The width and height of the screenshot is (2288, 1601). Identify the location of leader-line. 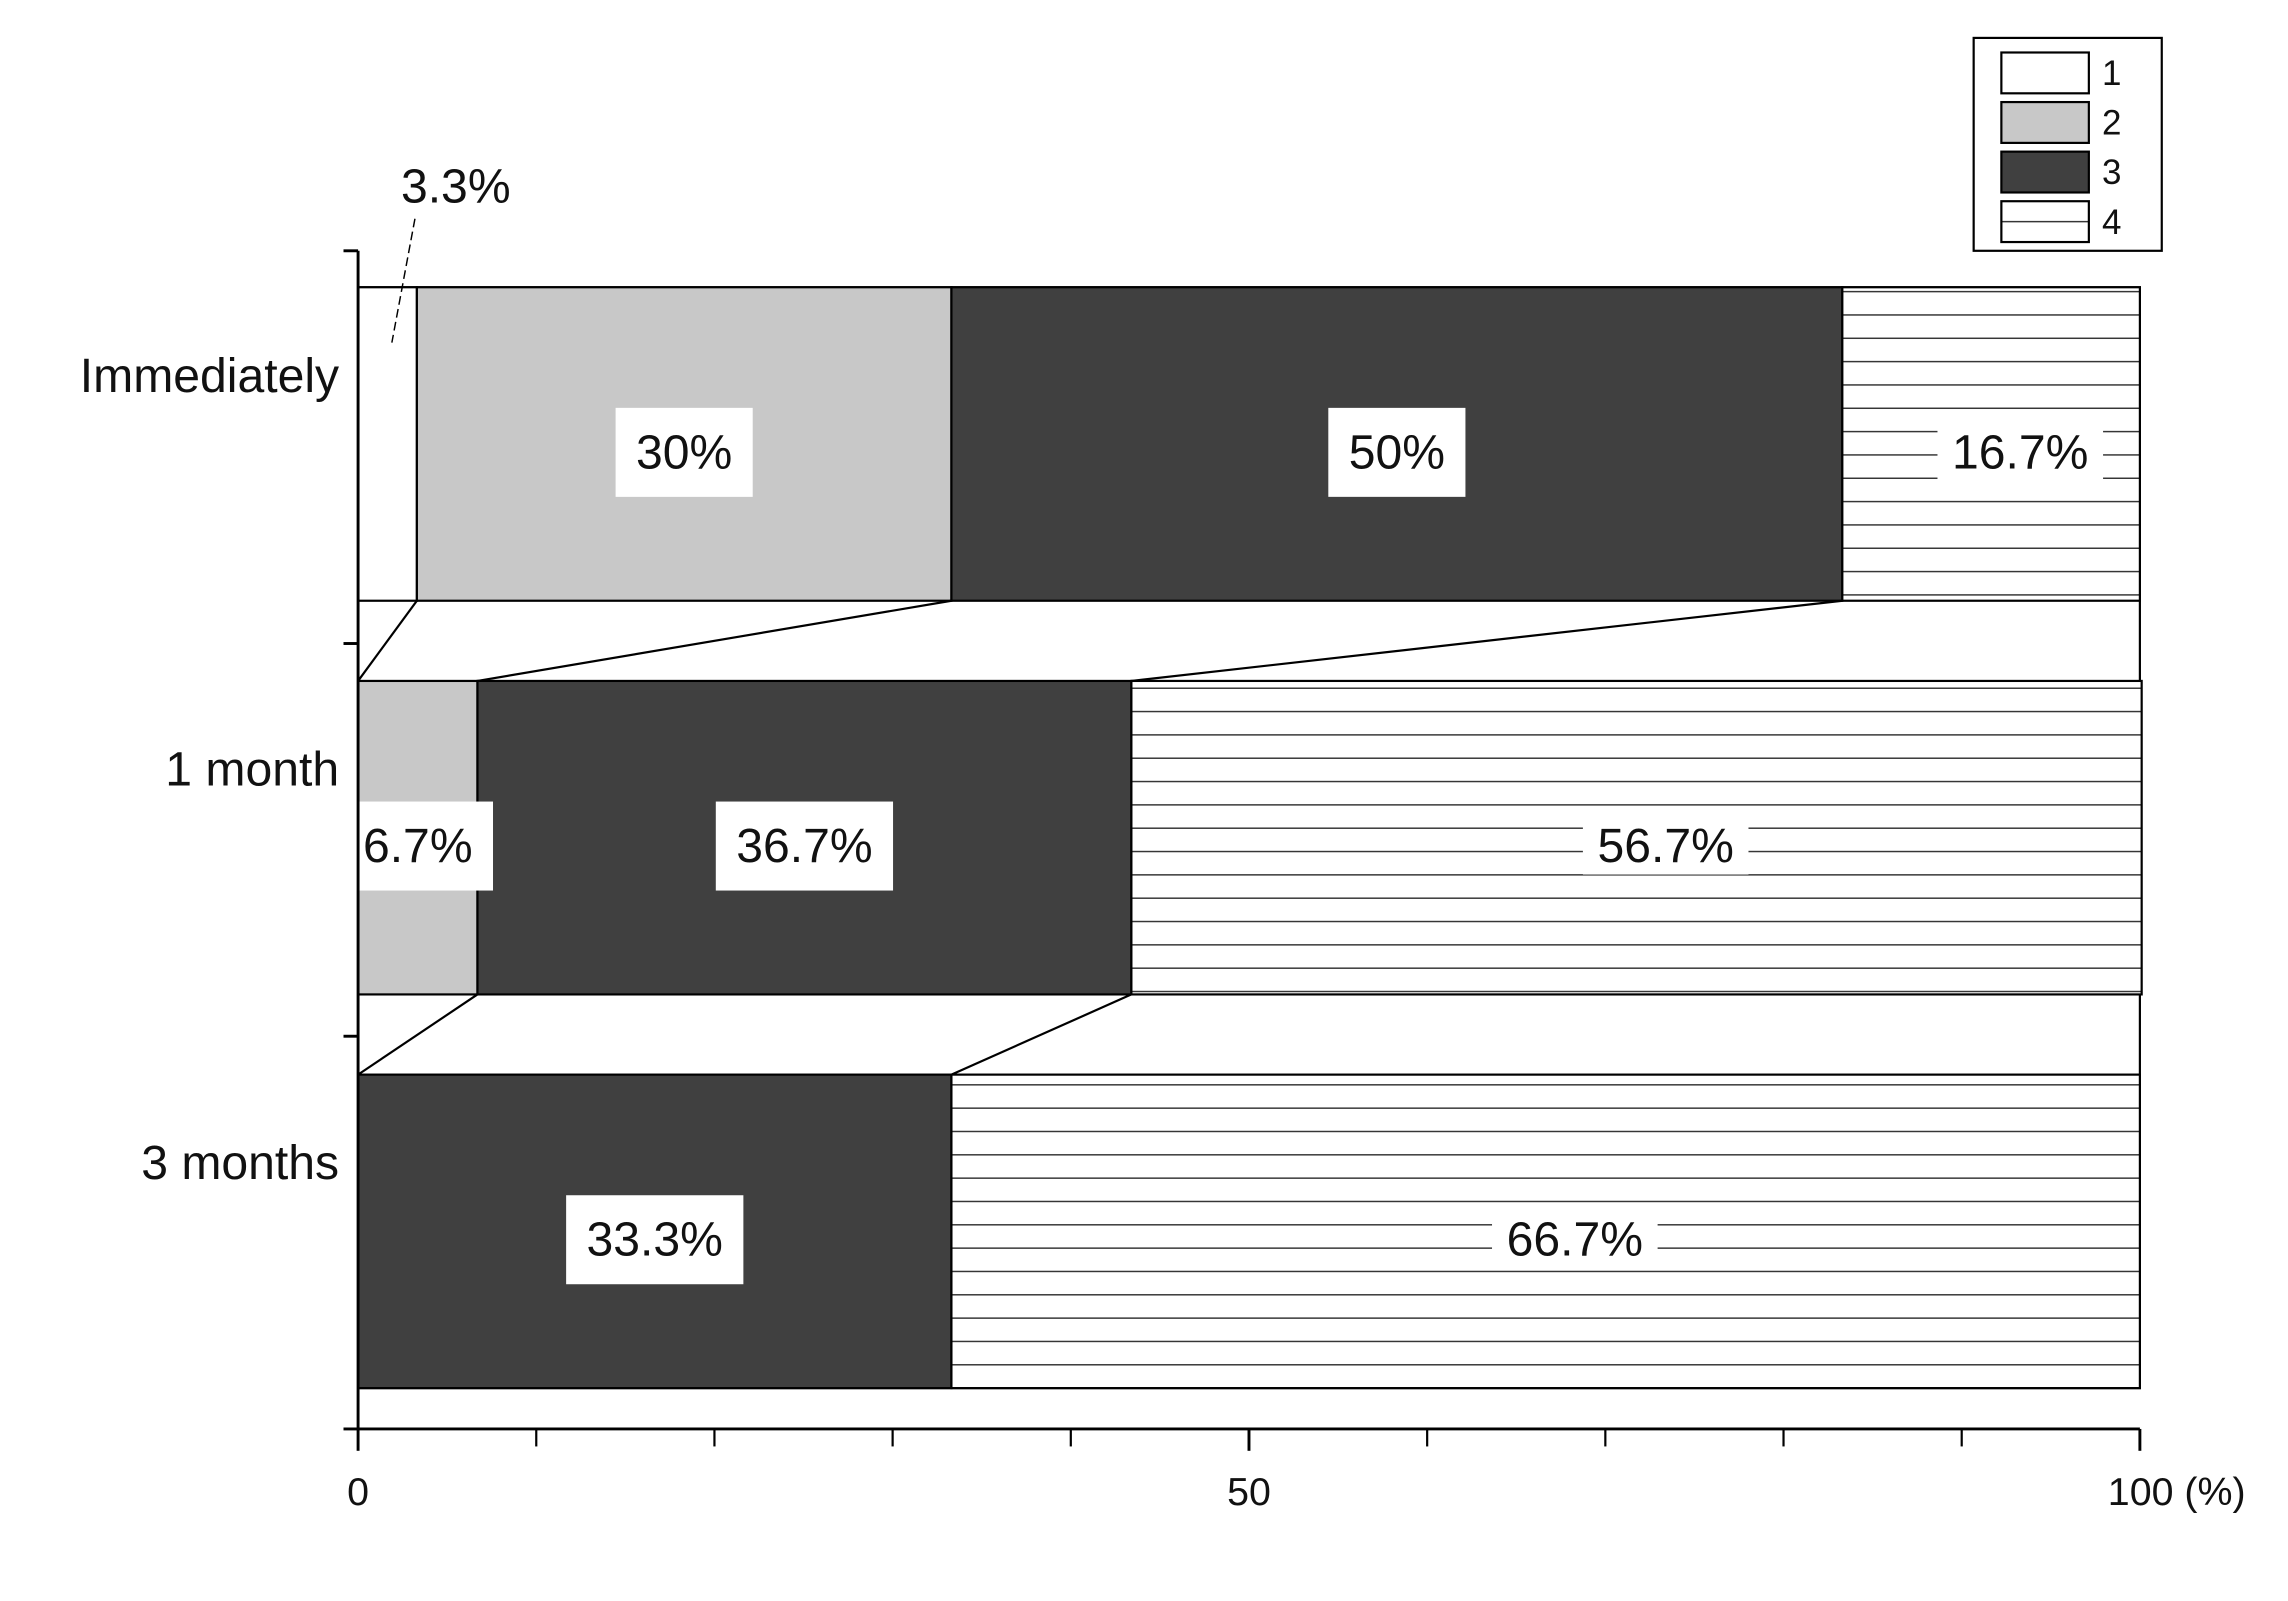
(403, 280).